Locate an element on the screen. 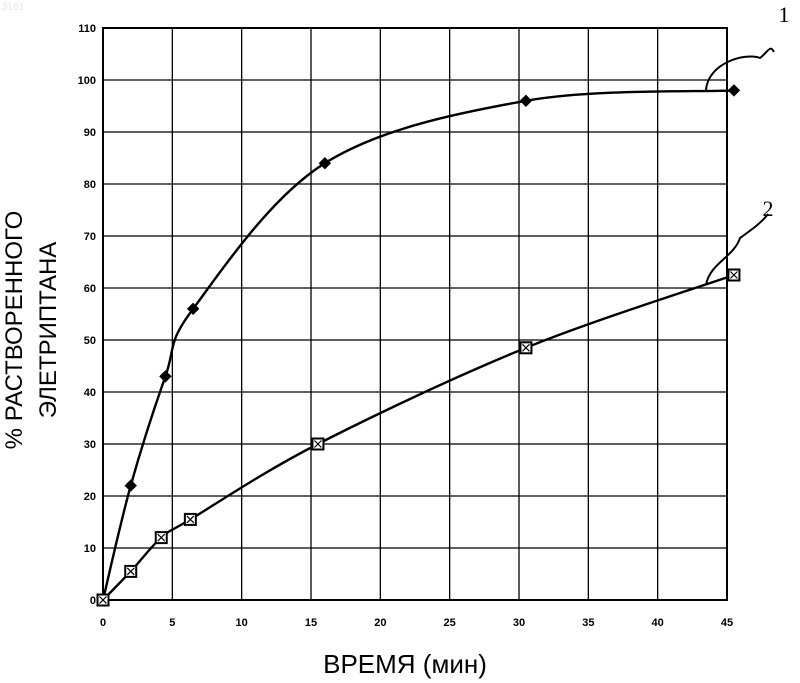 The image size is (800, 683). x-tick-label: 25 is located at coordinates (450, 623).